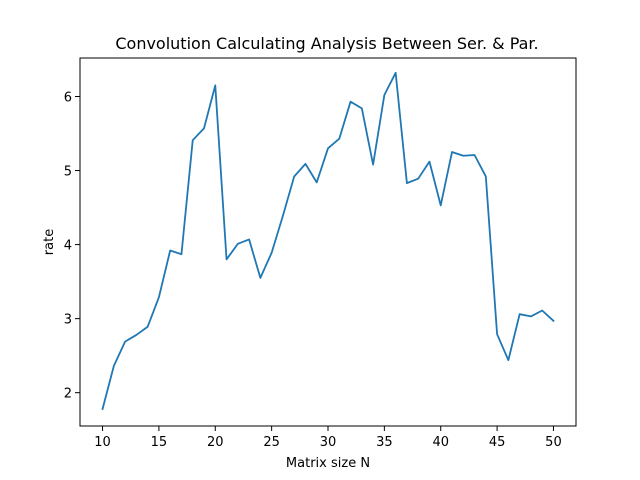  I want to click on x-tick-label: 10, so click(102, 442).